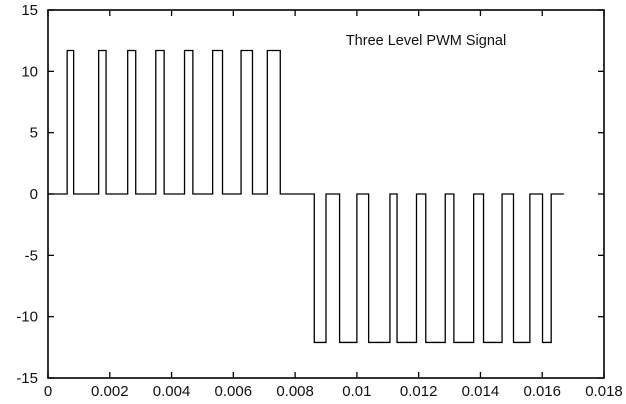 The width and height of the screenshot is (626, 404). I want to click on y-tick-label: -10, so click(27, 317).